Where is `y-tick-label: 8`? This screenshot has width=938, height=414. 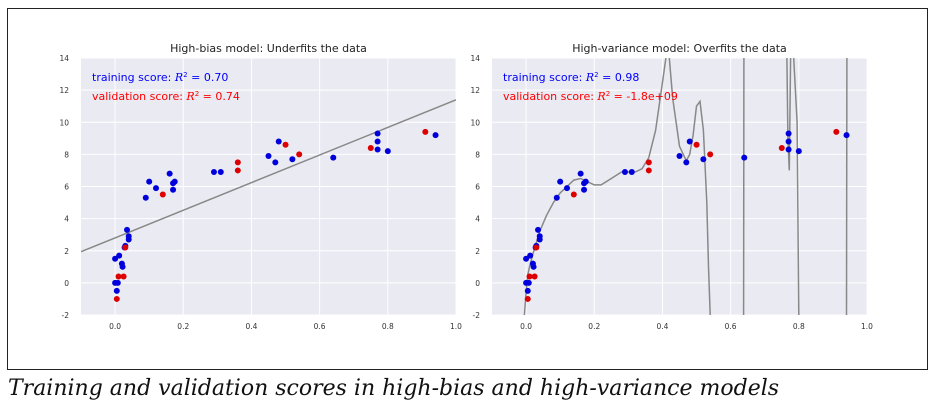 y-tick-label: 8 is located at coordinates (66, 154).